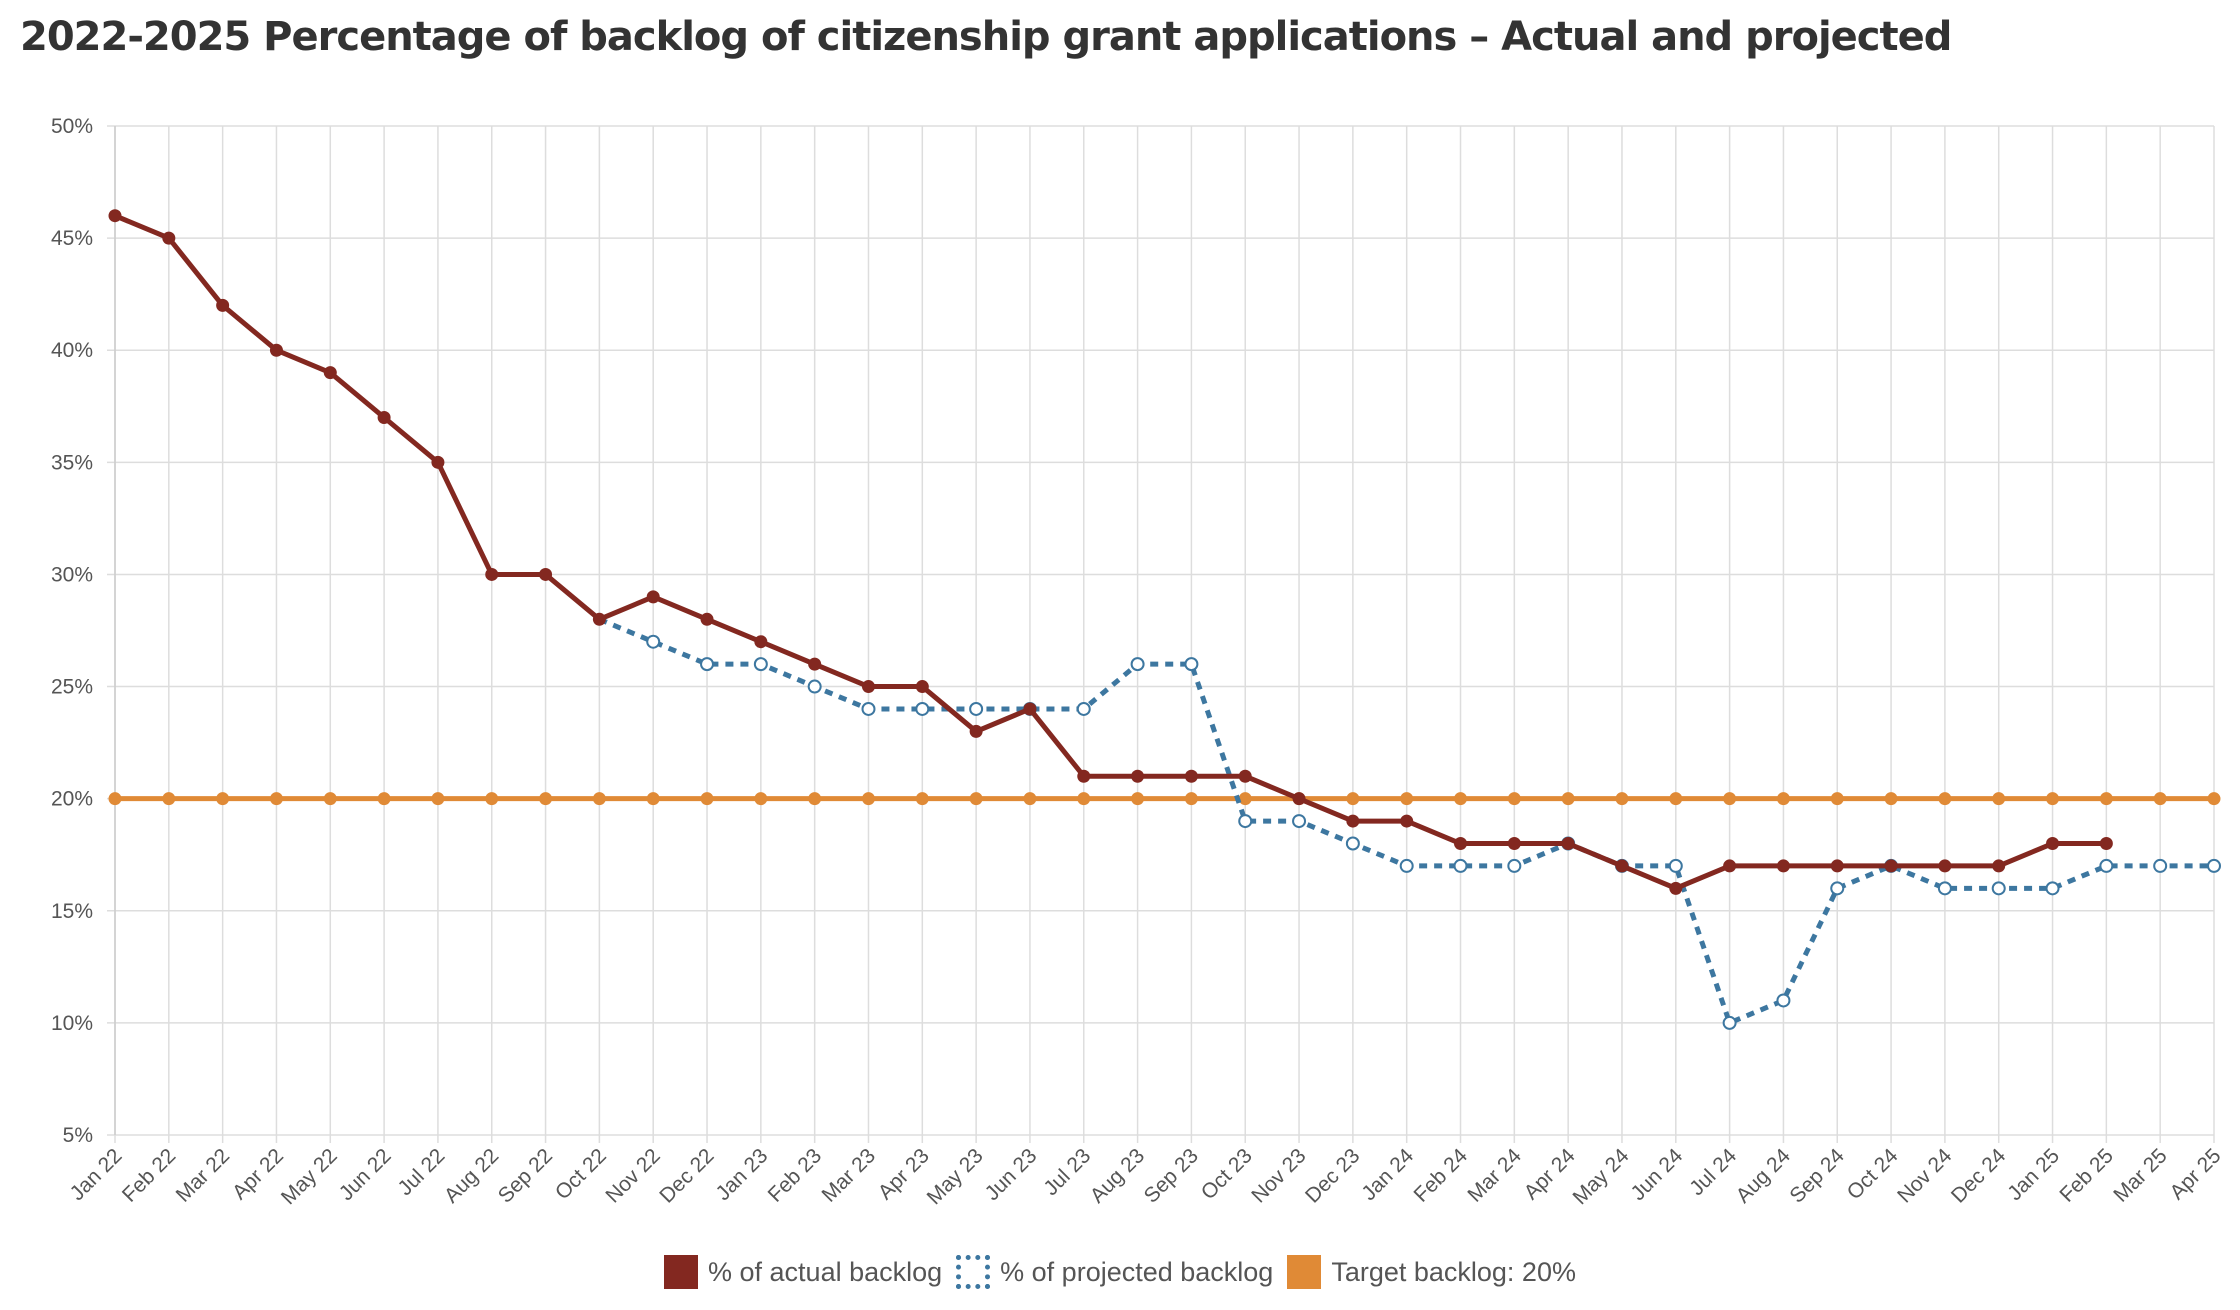 The height and width of the screenshot is (1310, 2240). What do you see at coordinates (1114, 1272) in the screenshot?
I see `legend-item-projected: % of projected backlog` at bounding box center [1114, 1272].